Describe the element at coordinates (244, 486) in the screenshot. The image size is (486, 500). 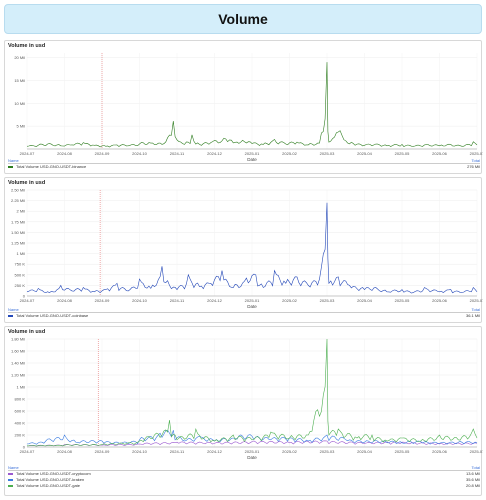
I see `legend-item: Total Volume USD-GNO-USDT-gate 20.8 Mil` at that location.